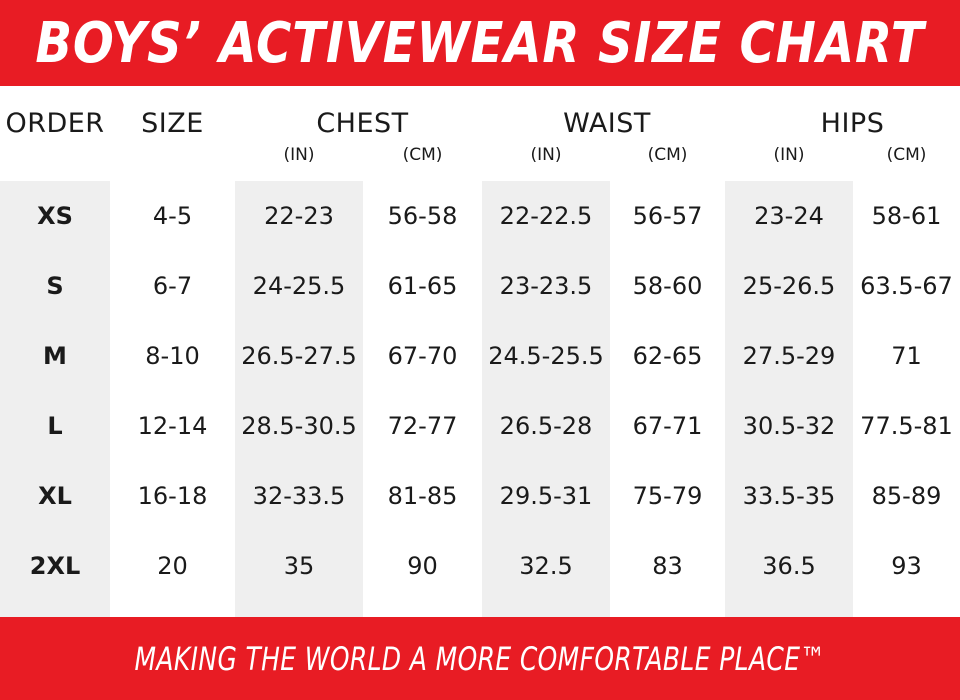 The height and width of the screenshot is (700, 960). What do you see at coordinates (546, 155) in the screenshot?
I see `header-waist-in: (IN)` at bounding box center [546, 155].